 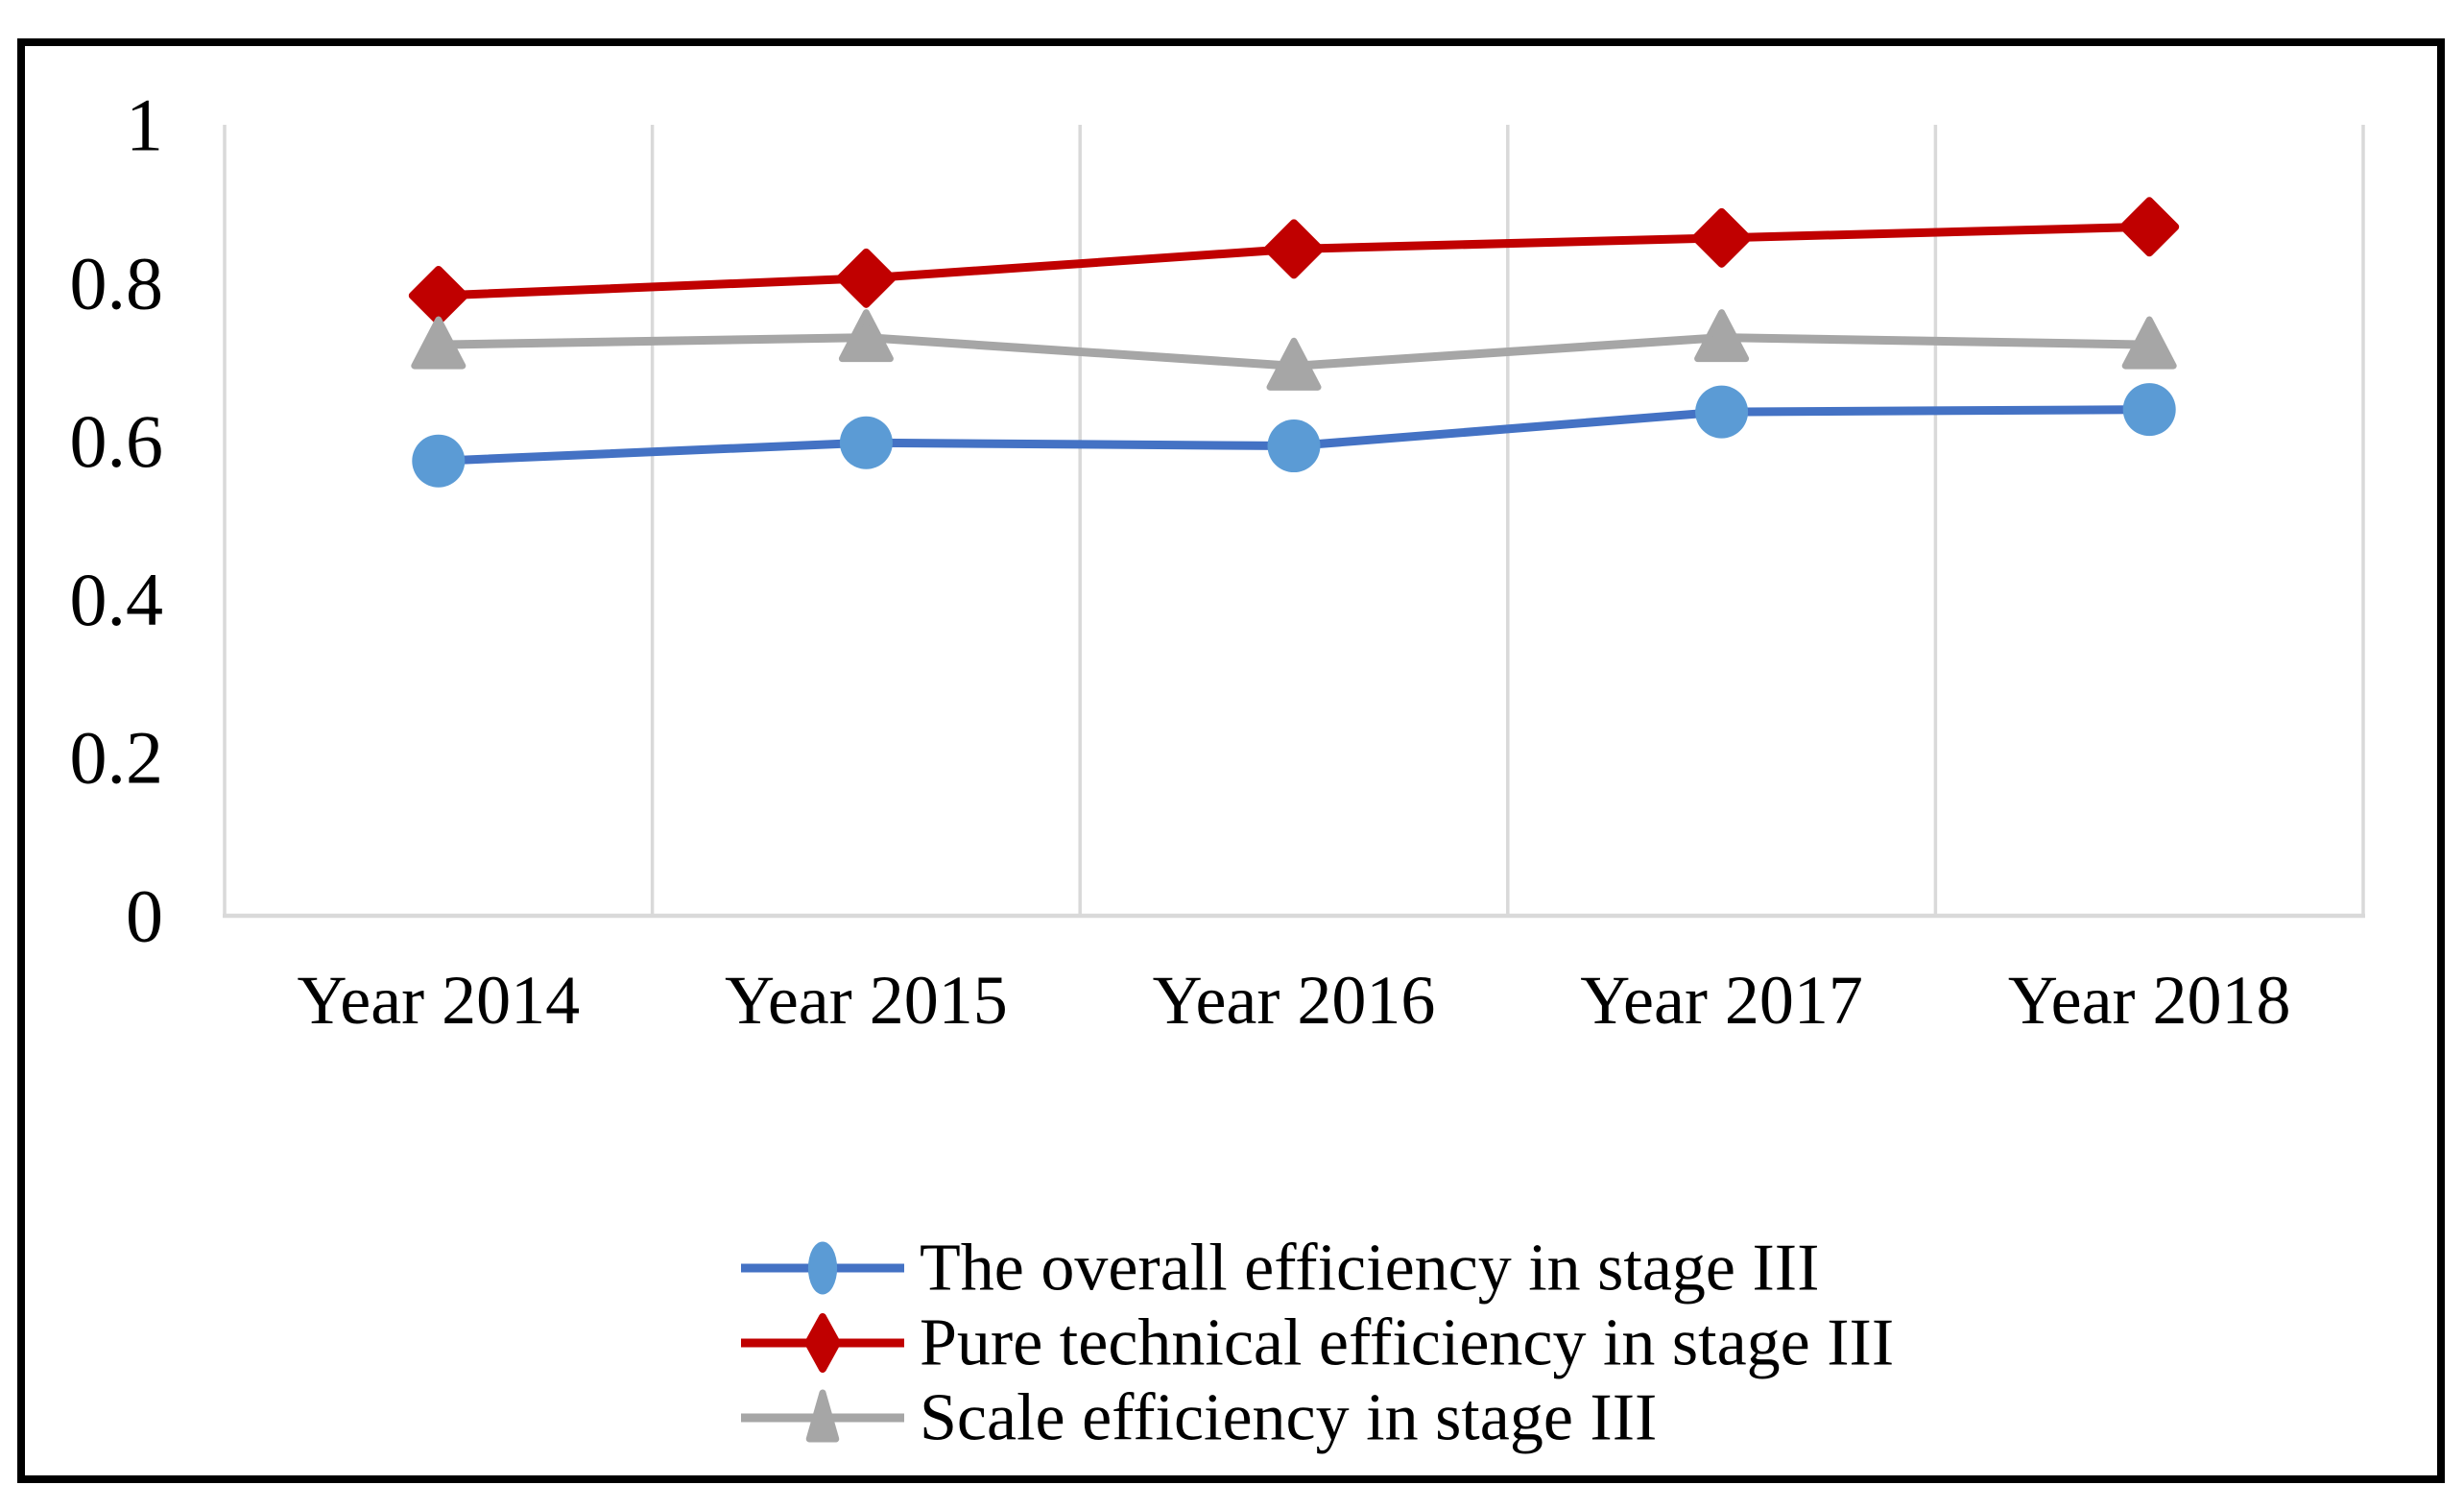 What do you see at coordinates (144, 916) in the screenshot?
I see `y-tick-label: 0` at bounding box center [144, 916].